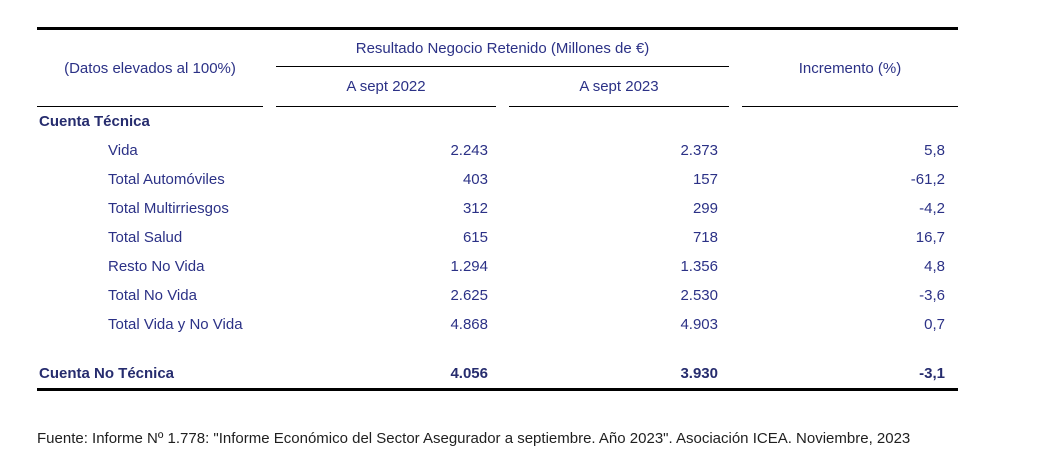  What do you see at coordinates (699, 266) in the screenshot?
I see `value-sept-2023: 1.356` at bounding box center [699, 266].